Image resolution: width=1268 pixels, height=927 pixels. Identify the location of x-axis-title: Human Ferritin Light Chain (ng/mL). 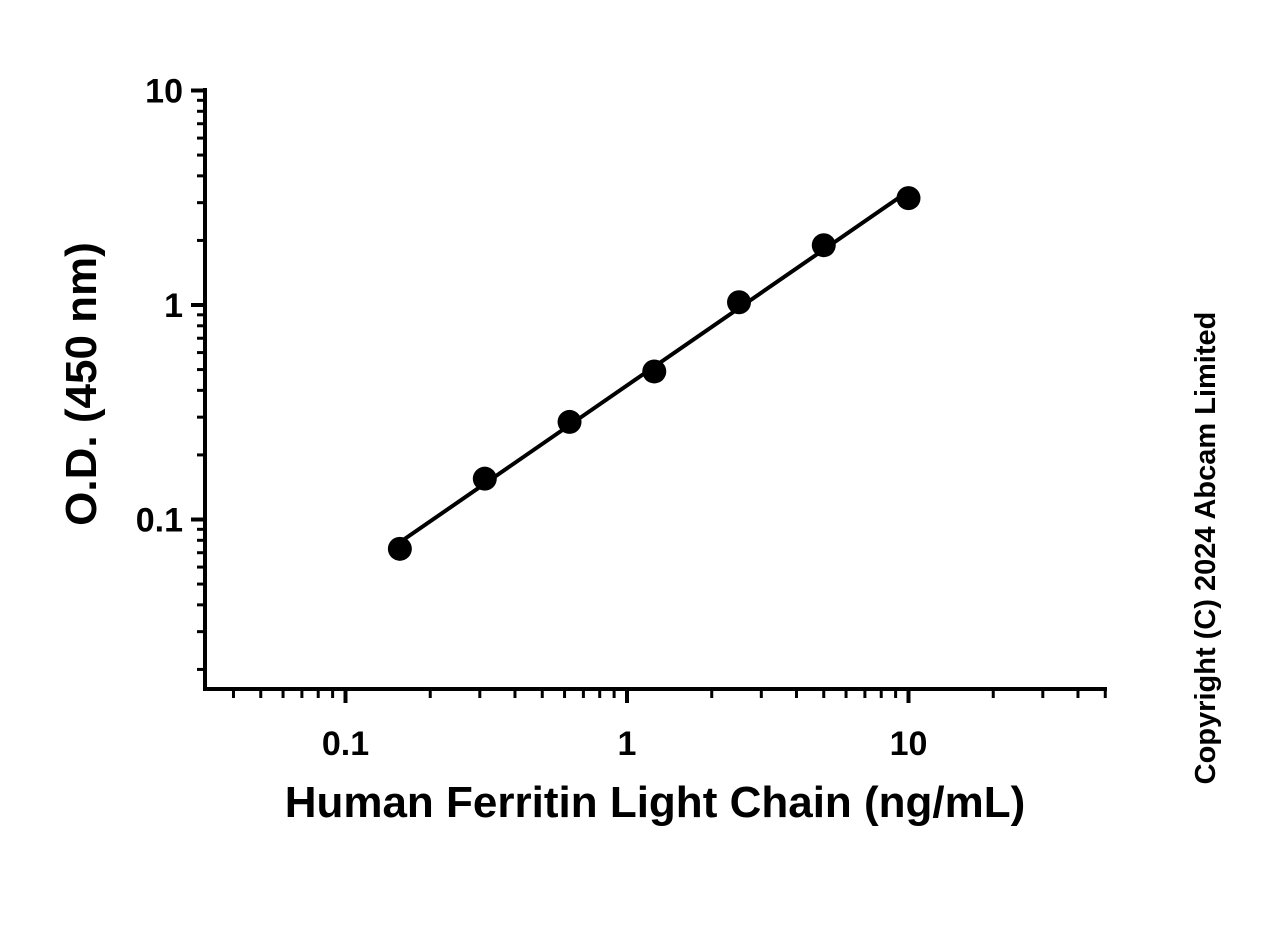
(655, 802).